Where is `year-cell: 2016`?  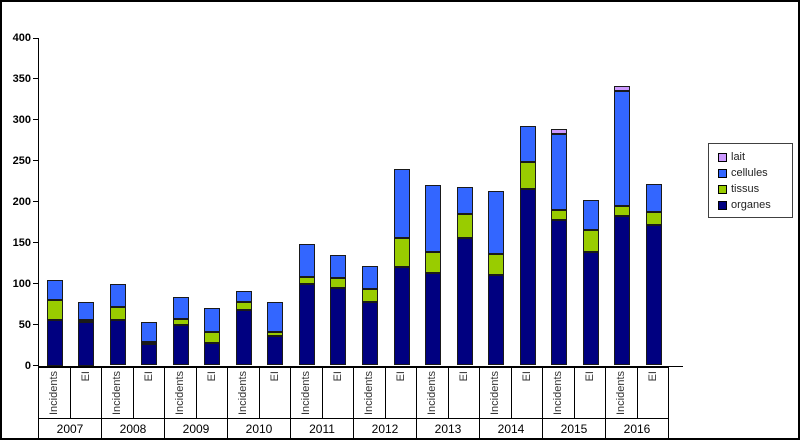
year-cell: 2016 is located at coordinates (637, 429).